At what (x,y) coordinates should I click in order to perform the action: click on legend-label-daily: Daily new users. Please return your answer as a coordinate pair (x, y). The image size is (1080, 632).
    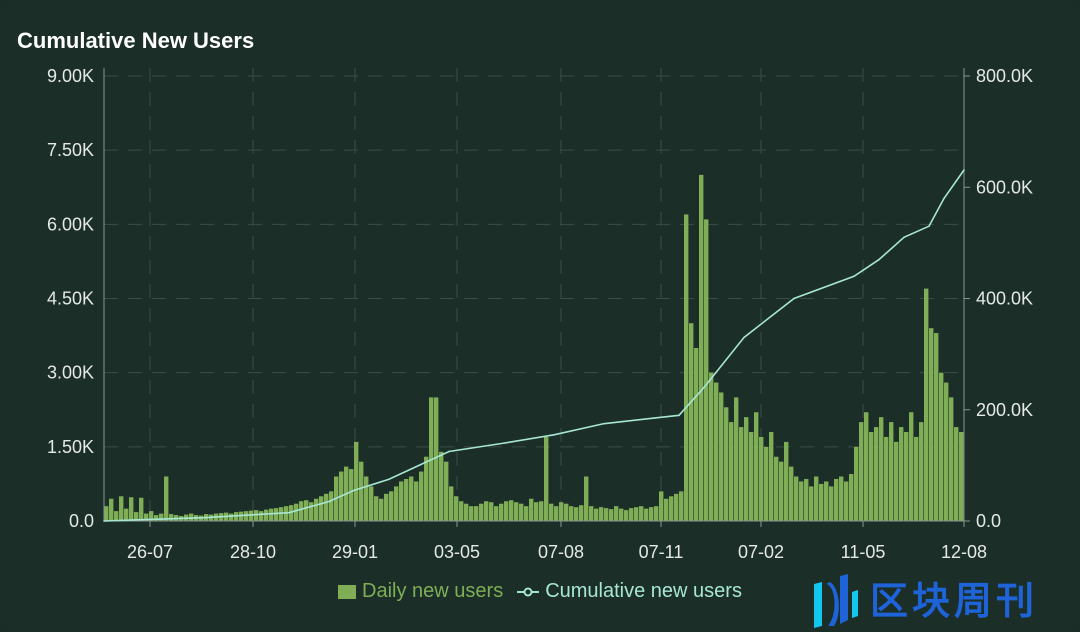
    Looking at the image, I should click on (433, 591).